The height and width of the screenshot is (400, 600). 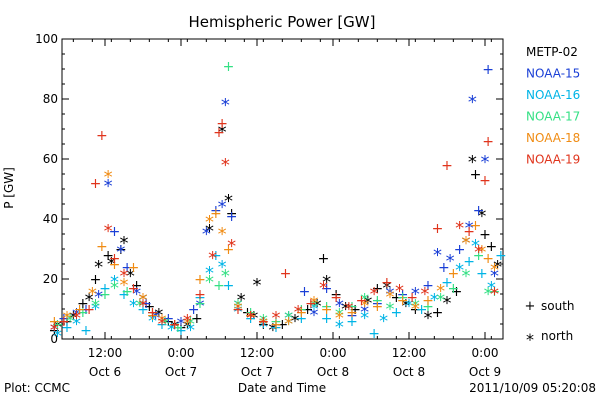 I want to click on x-tick-time-label: 0:00, so click(x=181, y=353).